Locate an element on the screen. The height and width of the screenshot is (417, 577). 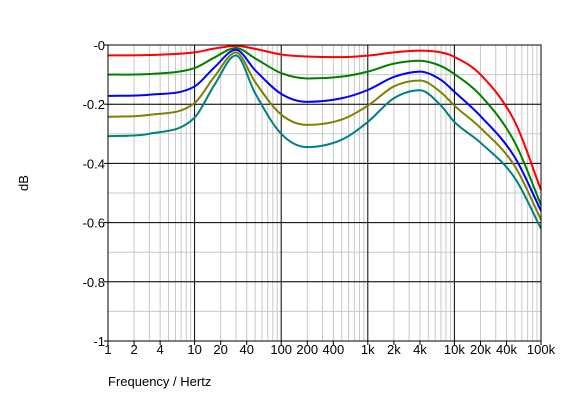
x-tick-label: 40 is located at coordinates (247, 349).